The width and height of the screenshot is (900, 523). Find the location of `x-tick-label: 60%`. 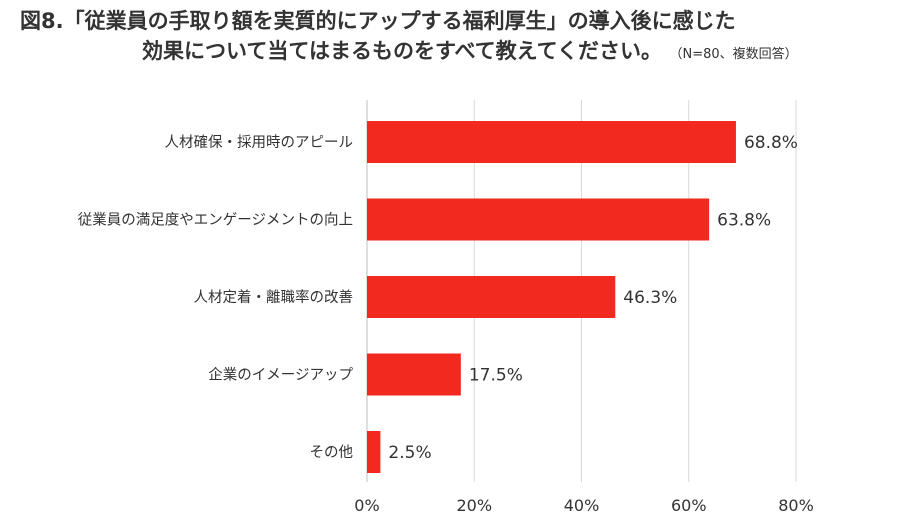

x-tick-label: 60% is located at coordinates (689, 505).